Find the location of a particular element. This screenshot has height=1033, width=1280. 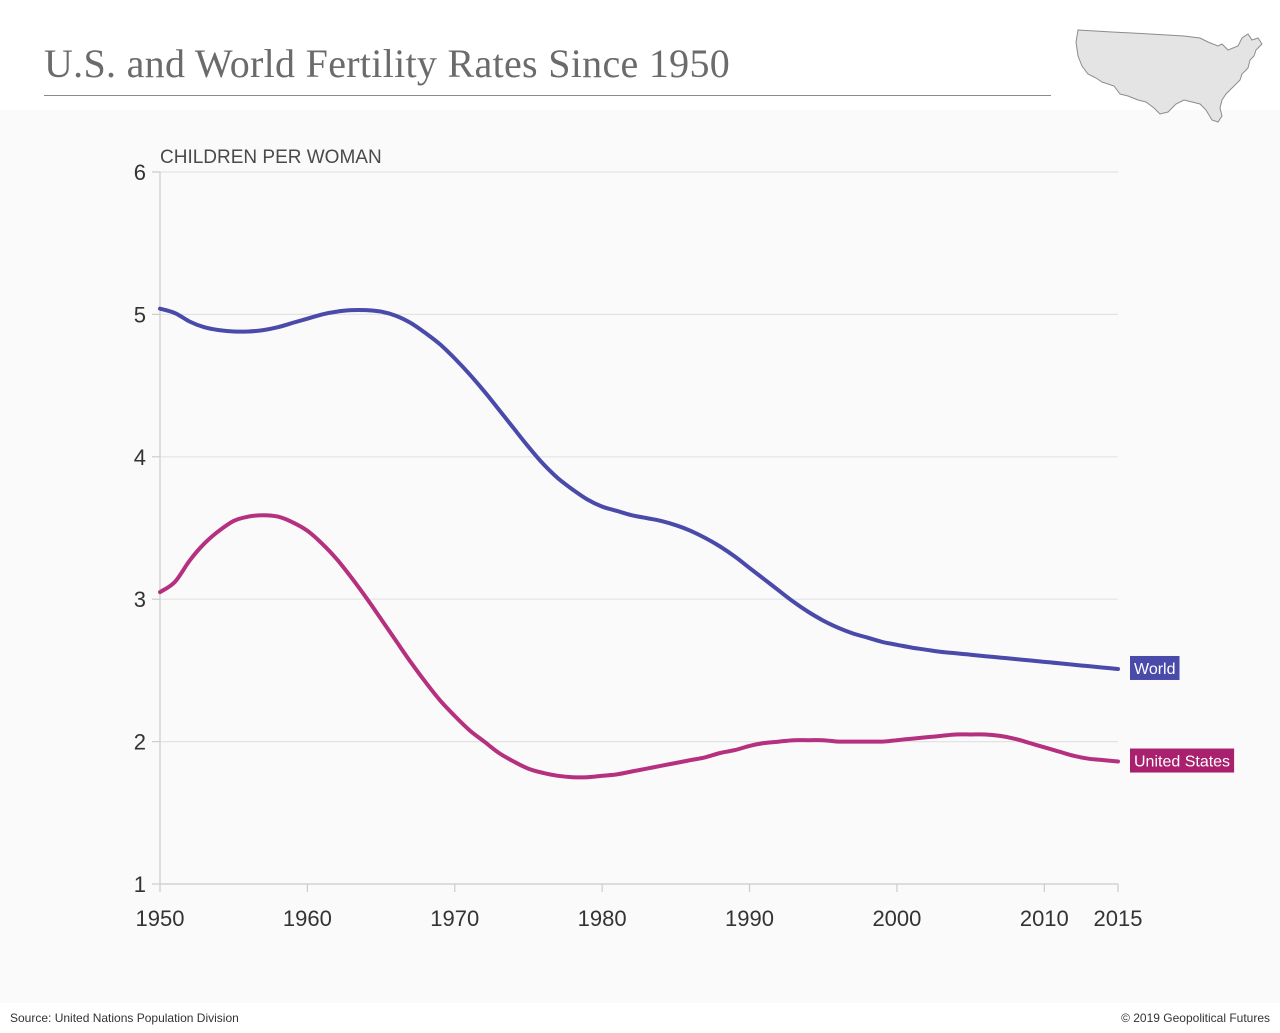

y-tick-label: 5 is located at coordinates (140, 314).